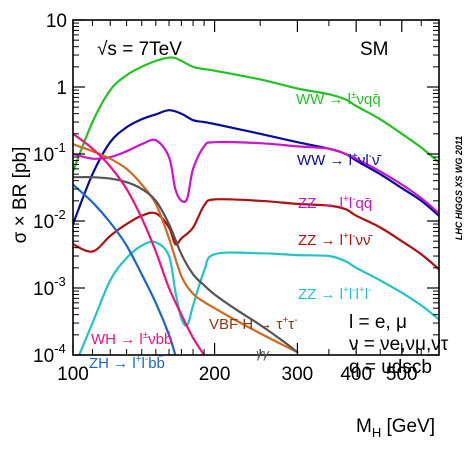 Image resolution: width=474 pixels, height=461 pixels. I want to click on y-axis-title: σ × BR [pb], so click(20, 195).